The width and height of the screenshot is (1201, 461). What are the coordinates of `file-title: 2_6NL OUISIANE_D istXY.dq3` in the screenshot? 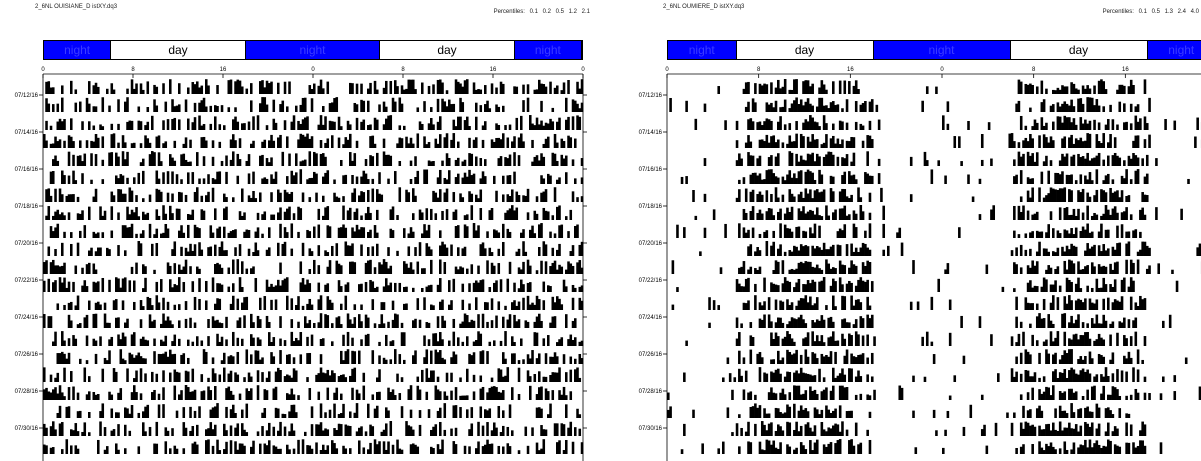 It's located at (76, 7).